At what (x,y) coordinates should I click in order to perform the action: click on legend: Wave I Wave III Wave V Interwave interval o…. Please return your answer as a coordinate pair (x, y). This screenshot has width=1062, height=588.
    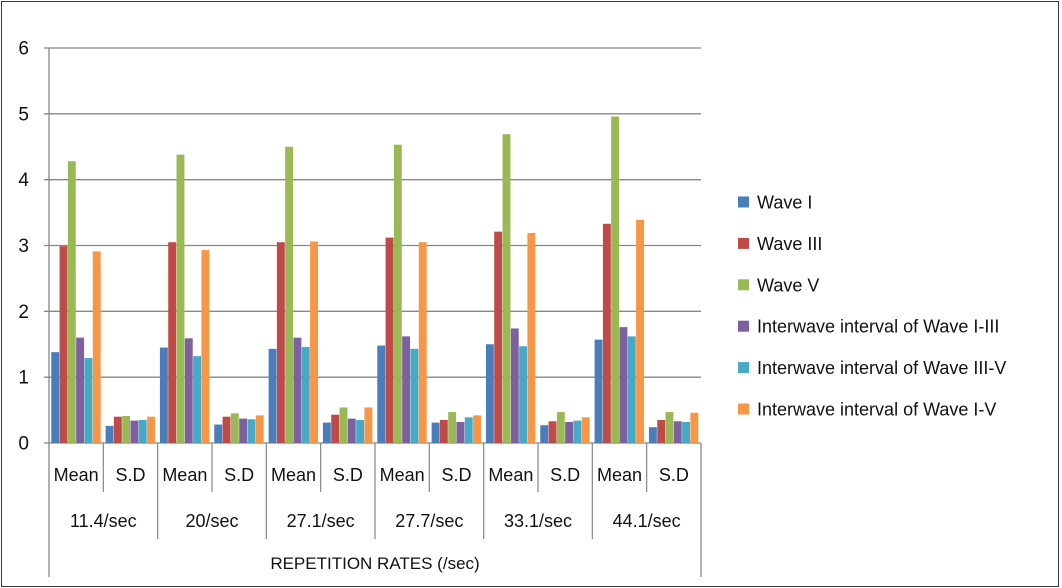
    Looking at the image, I should click on (872, 306).